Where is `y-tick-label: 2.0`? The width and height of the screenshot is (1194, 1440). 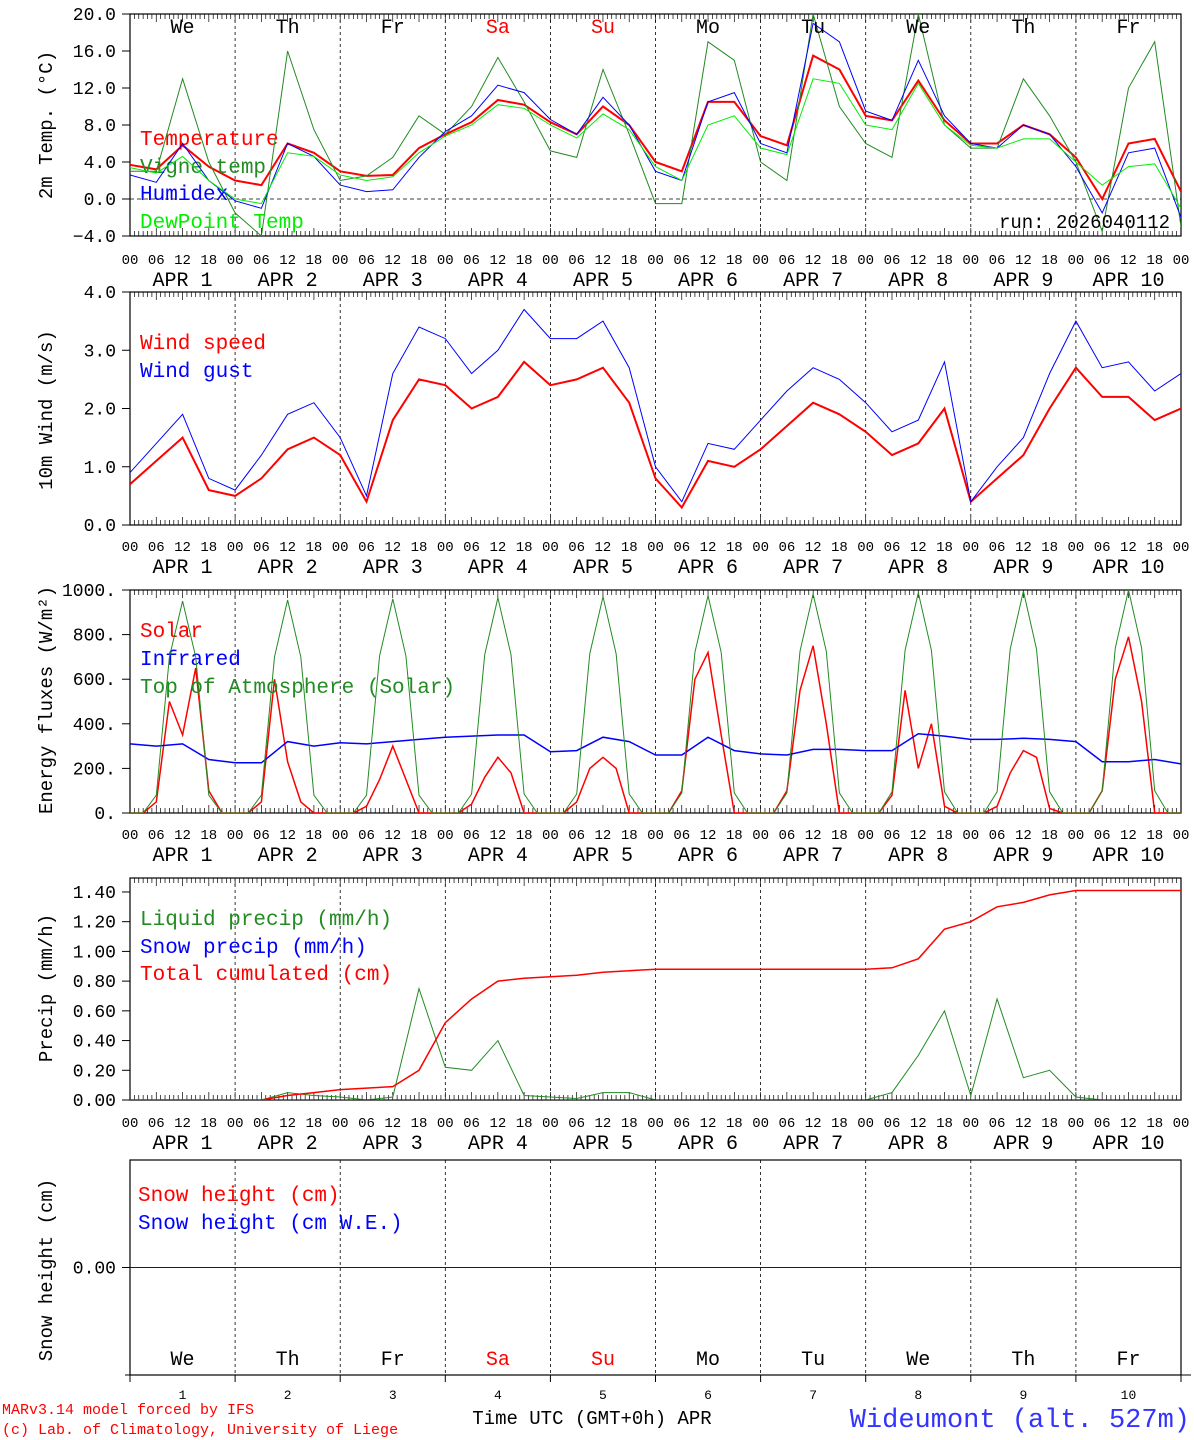 y-tick-label: 2.0 is located at coordinates (100, 411).